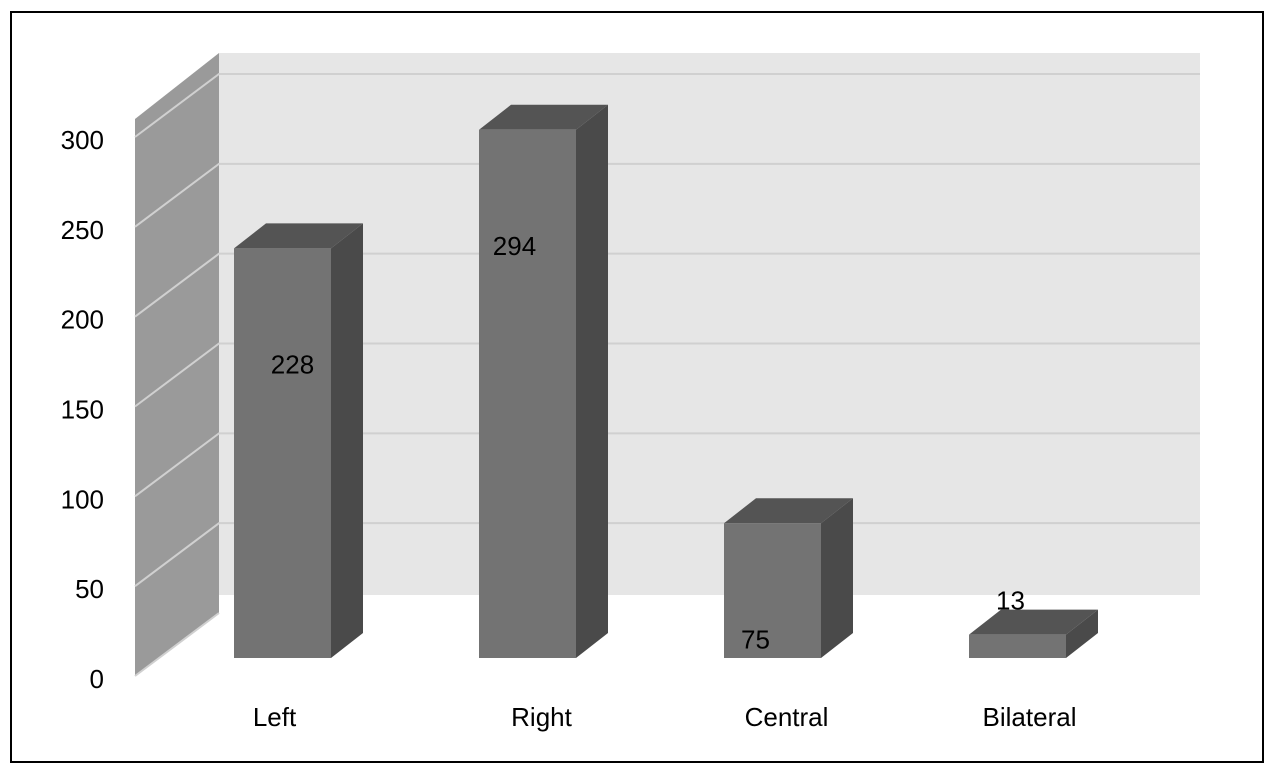  I want to click on bar-central, so click(788, 578).